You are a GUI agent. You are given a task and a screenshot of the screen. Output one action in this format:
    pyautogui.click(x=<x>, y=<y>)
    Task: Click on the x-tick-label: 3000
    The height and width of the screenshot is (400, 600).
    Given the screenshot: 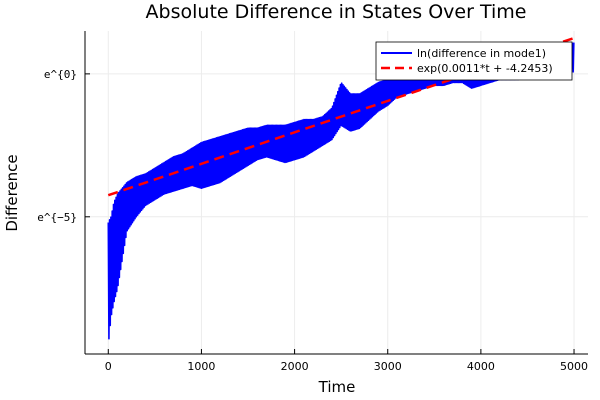 What is the action you would take?
    pyautogui.click(x=388, y=366)
    